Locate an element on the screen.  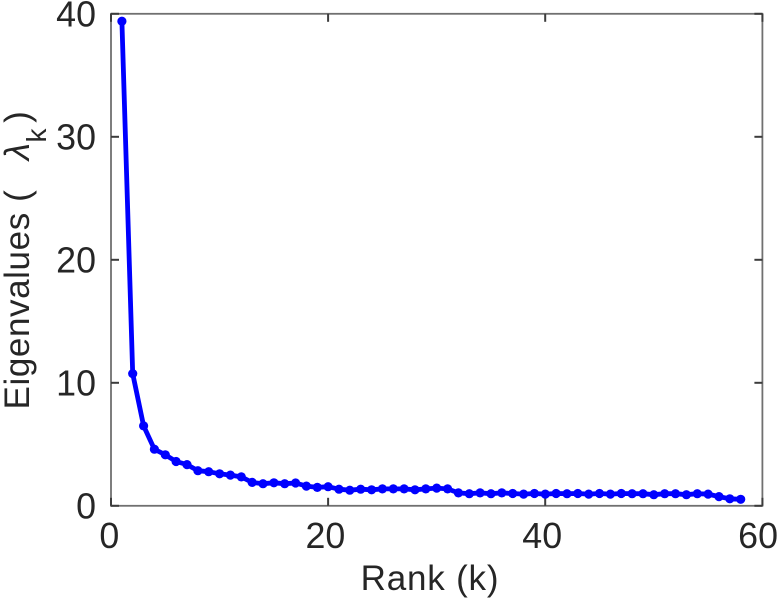
svg-text: 30 is located at coordinates (76, 138).